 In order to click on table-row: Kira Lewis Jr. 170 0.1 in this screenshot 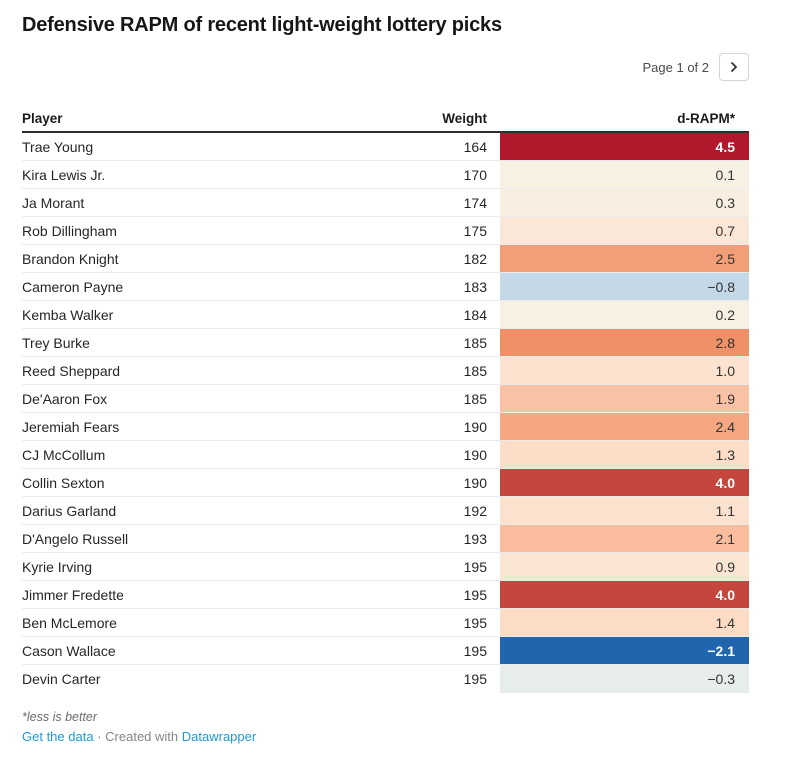, I will do `click(385, 175)`.